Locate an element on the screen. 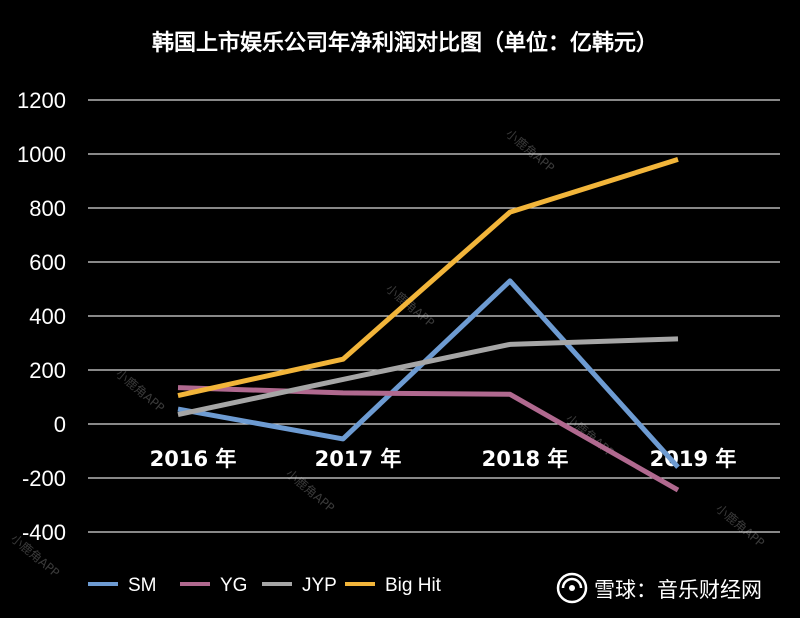  series-line-jyp is located at coordinates (428, 377).